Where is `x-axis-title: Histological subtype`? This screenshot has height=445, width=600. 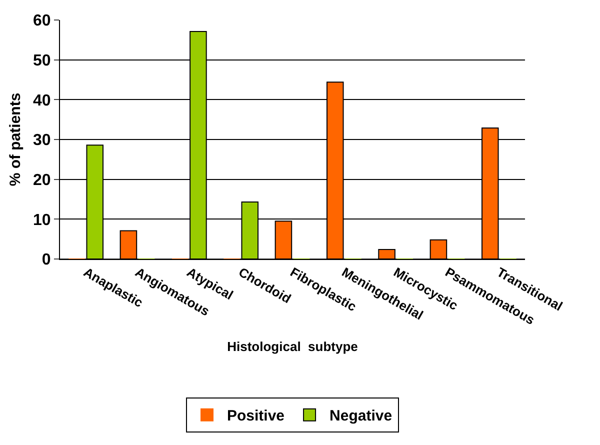
x-axis-title: Histological subtype is located at coordinates (292, 346).